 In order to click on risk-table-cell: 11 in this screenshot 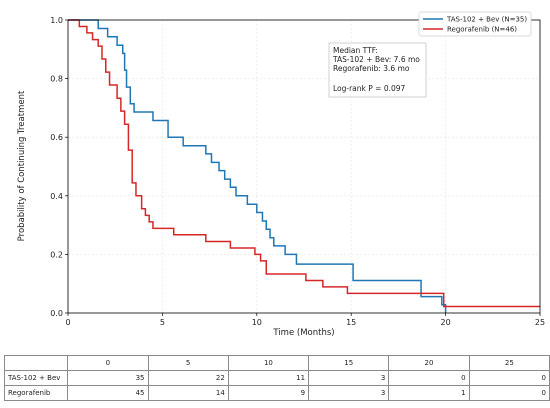, I will do `click(268, 378)`.